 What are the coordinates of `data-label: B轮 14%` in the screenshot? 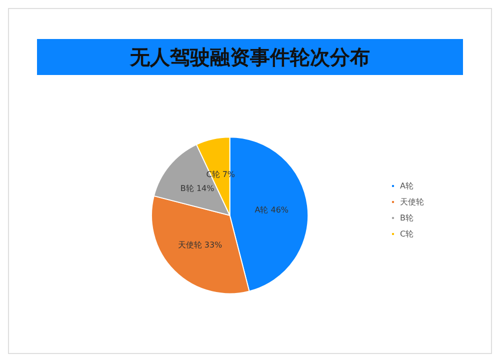 It's located at (197, 189).